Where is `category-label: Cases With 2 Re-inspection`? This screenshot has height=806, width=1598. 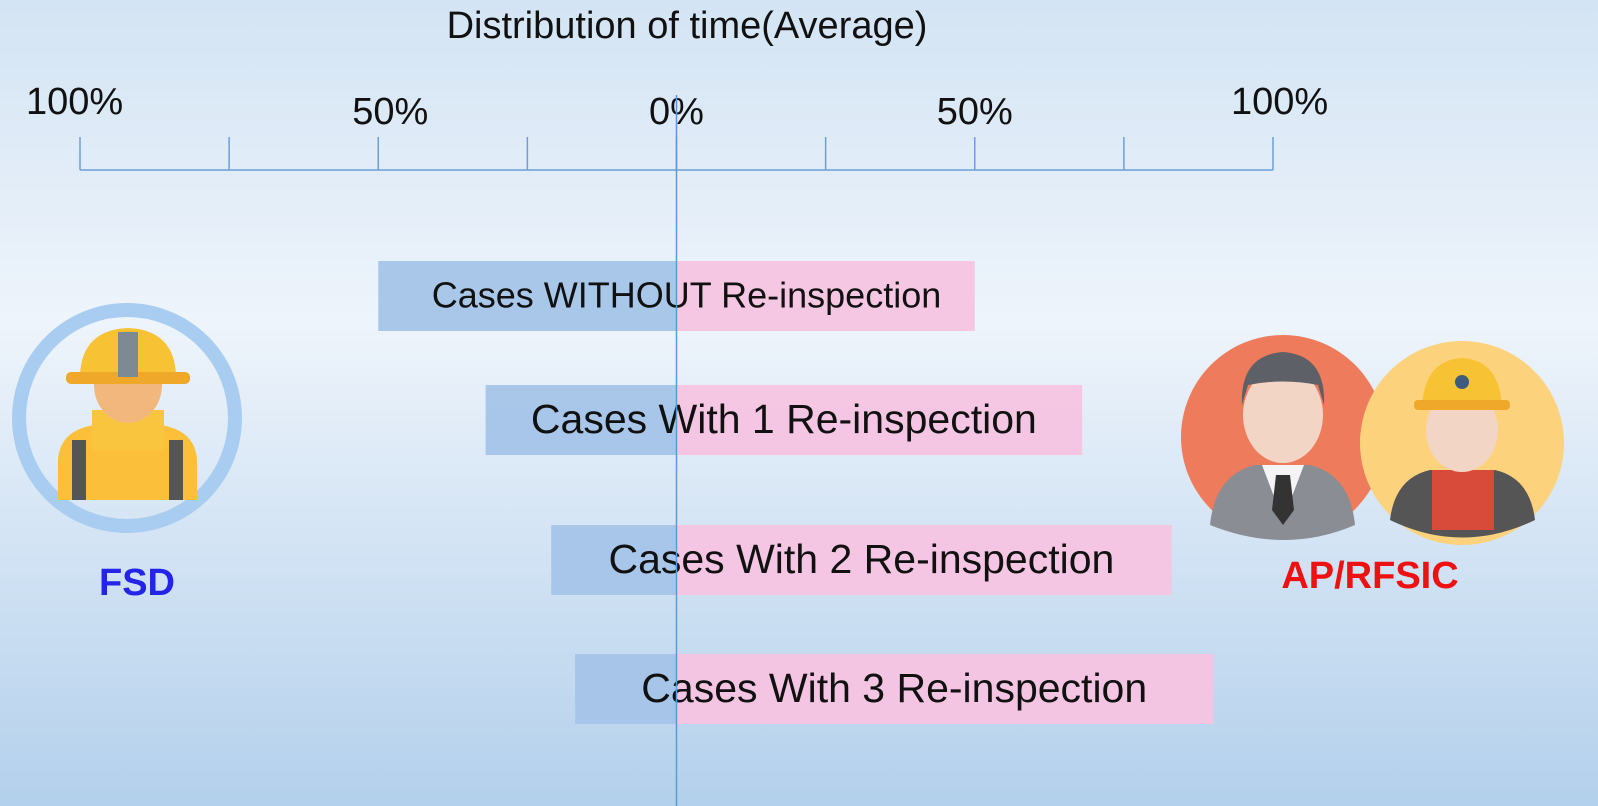
category-label: Cases With 2 Re-inspection is located at coordinates (861, 559).